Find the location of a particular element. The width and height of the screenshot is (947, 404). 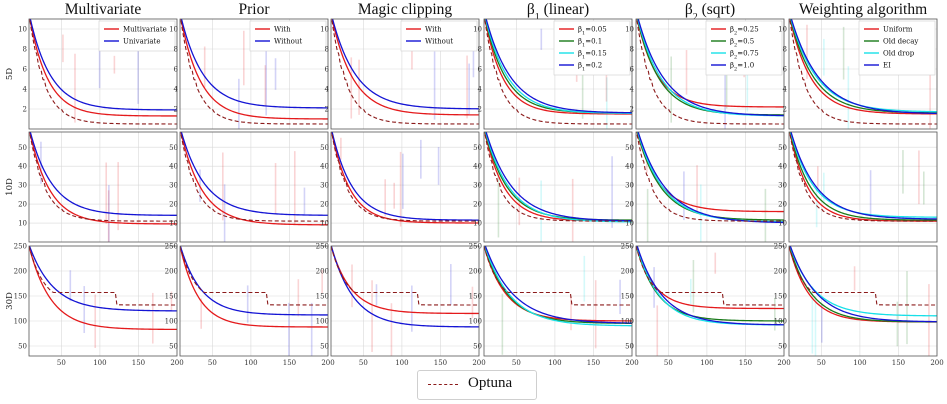

panel-3-1: 10 20 30 40 50 is located at coordinates (553, 187).